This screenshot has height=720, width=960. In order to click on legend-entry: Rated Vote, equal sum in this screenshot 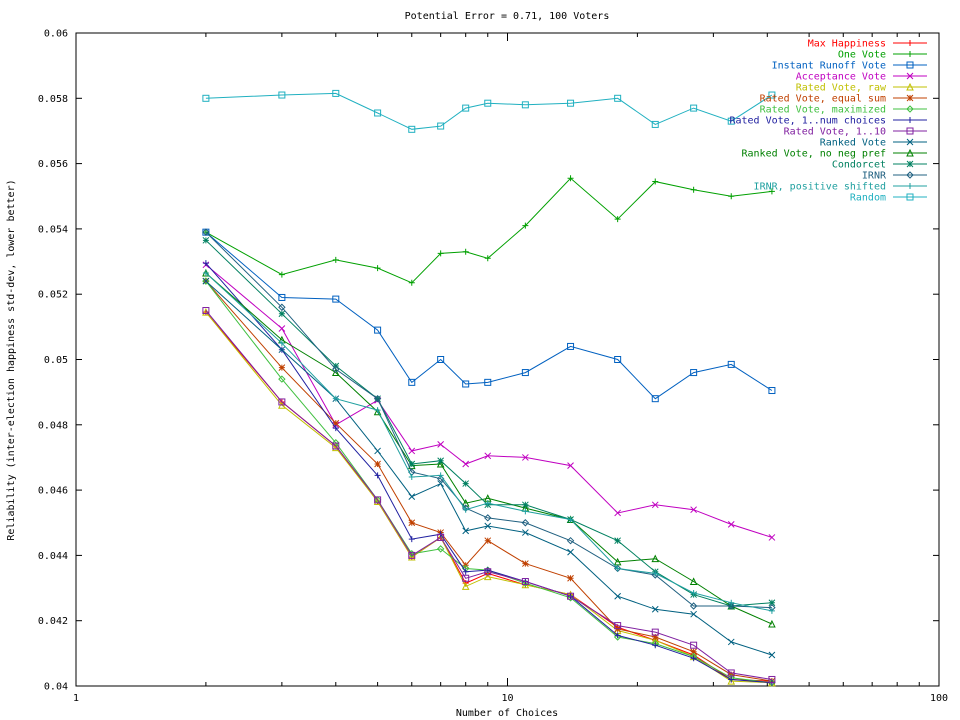, I will do `click(843, 99)`.